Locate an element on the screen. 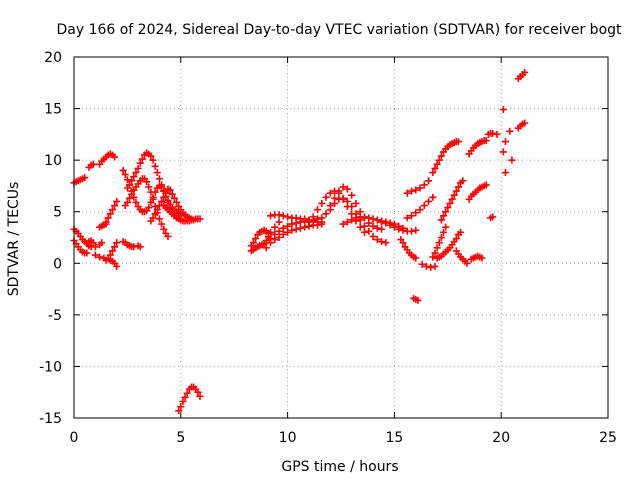  y-tick-label: 10 is located at coordinates (53, 161).